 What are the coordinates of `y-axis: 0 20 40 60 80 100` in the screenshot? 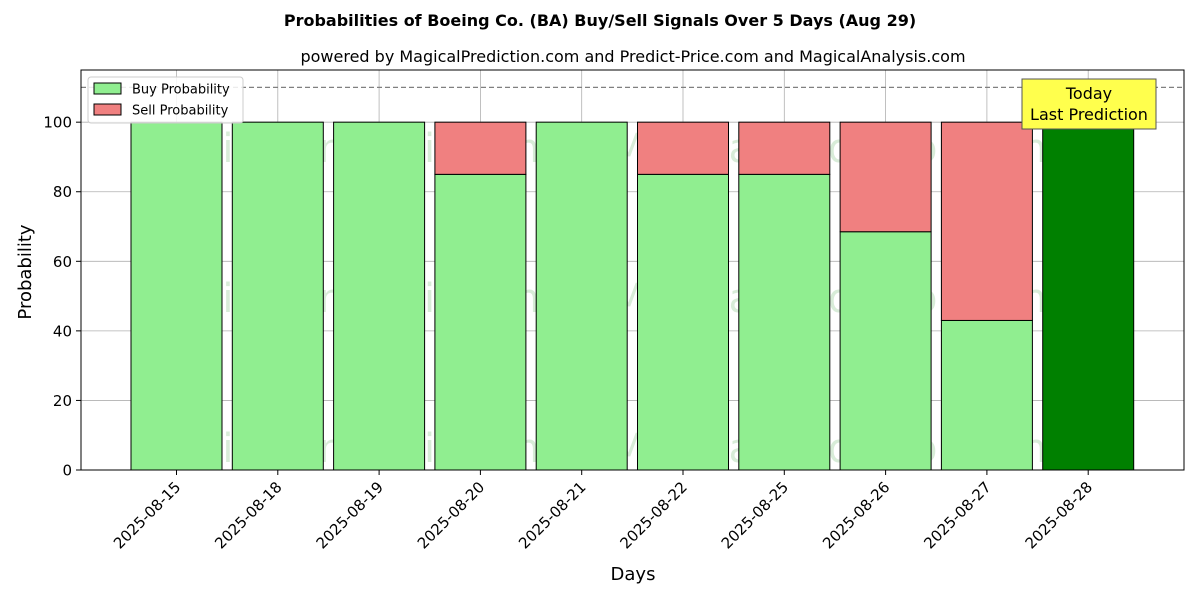 It's located at (62, 297).